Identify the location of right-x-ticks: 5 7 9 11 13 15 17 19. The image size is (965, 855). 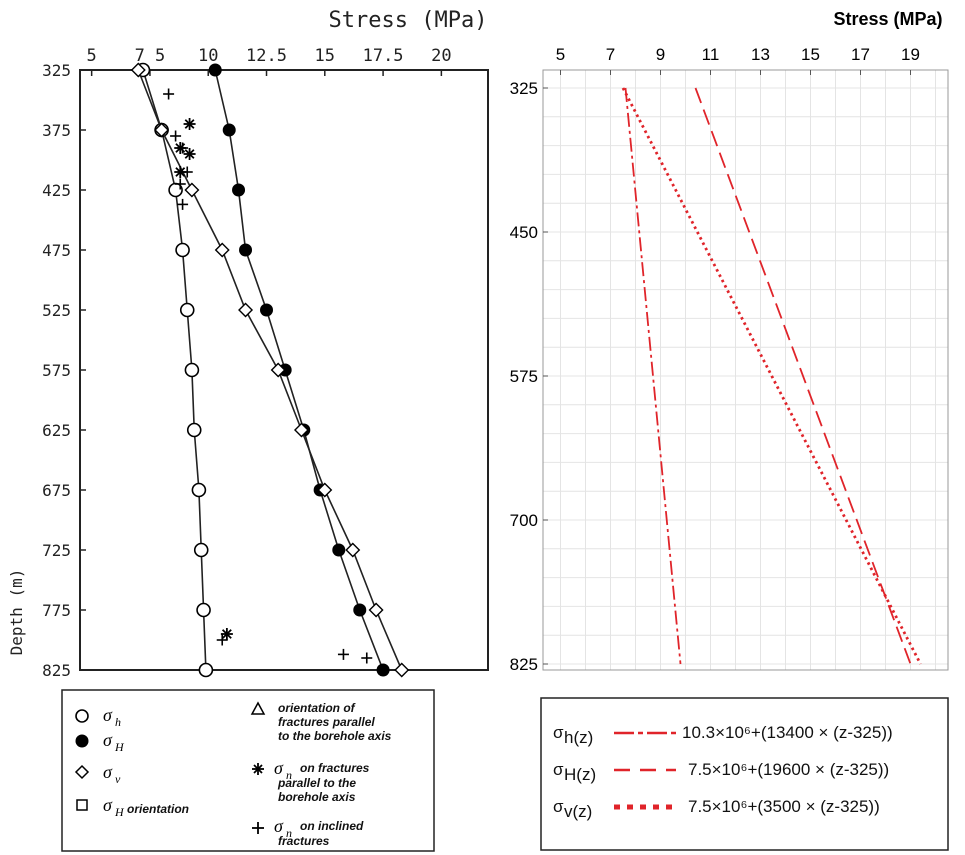
(738, 60).